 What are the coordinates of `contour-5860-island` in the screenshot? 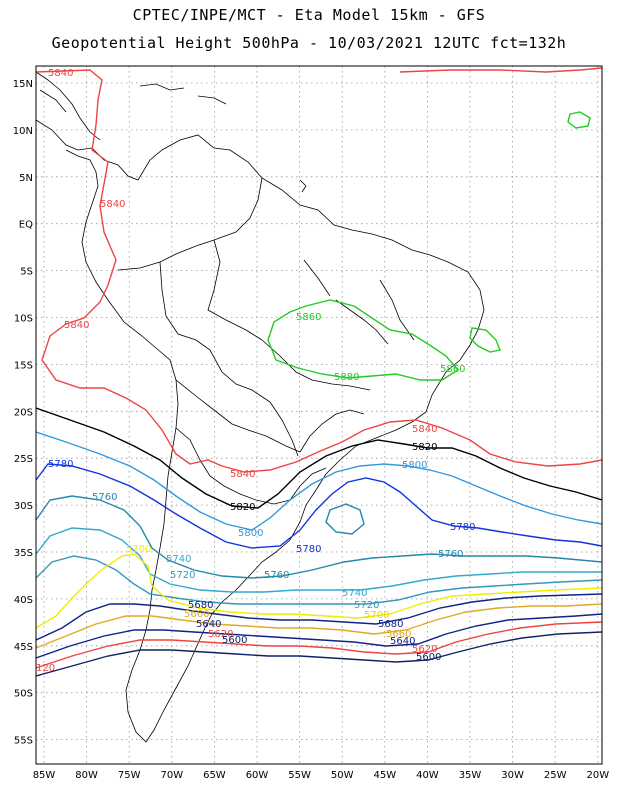 It's located at (485, 340).